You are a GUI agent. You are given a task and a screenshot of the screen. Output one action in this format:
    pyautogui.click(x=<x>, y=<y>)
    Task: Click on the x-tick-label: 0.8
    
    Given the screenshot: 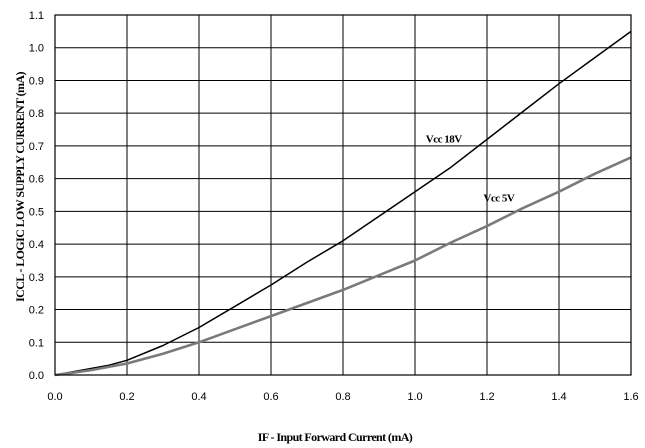 What is the action you would take?
    pyautogui.click(x=342, y=397)
    